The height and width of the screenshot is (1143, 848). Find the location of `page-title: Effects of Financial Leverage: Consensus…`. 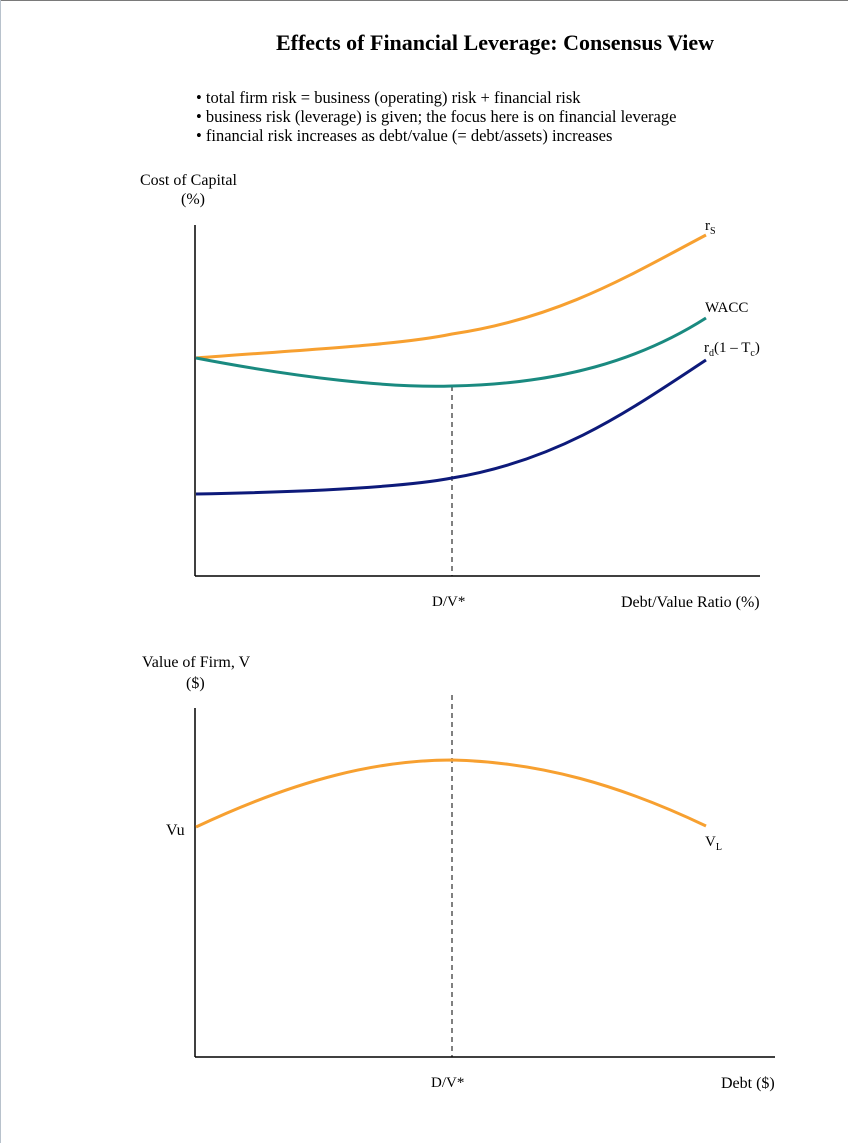

page-title: Effects of Financial Leverage: Consensus… is located at coordinates (495, 42).